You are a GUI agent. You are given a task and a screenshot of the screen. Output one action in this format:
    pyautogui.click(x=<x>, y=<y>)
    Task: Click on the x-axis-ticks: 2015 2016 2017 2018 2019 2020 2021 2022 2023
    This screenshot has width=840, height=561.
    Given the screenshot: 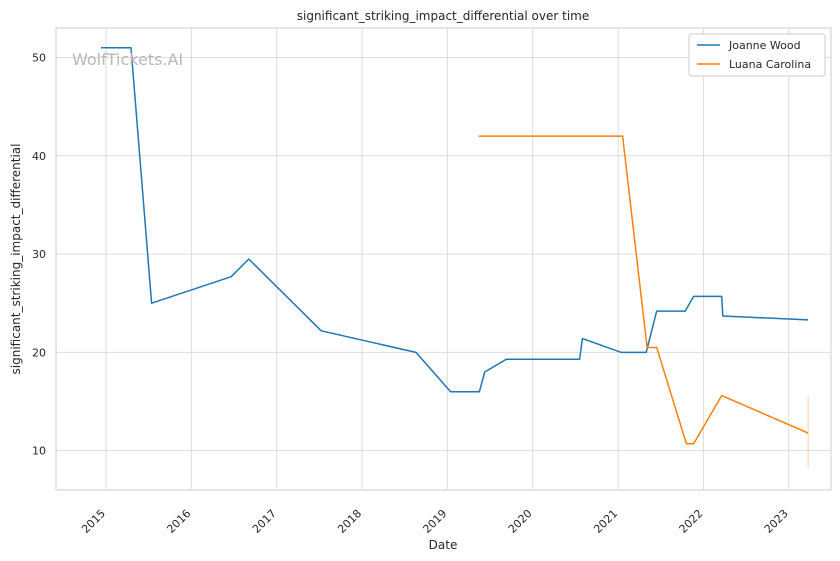 What is the action you would take?
    pyautogui.click(x=435, y=521)
    